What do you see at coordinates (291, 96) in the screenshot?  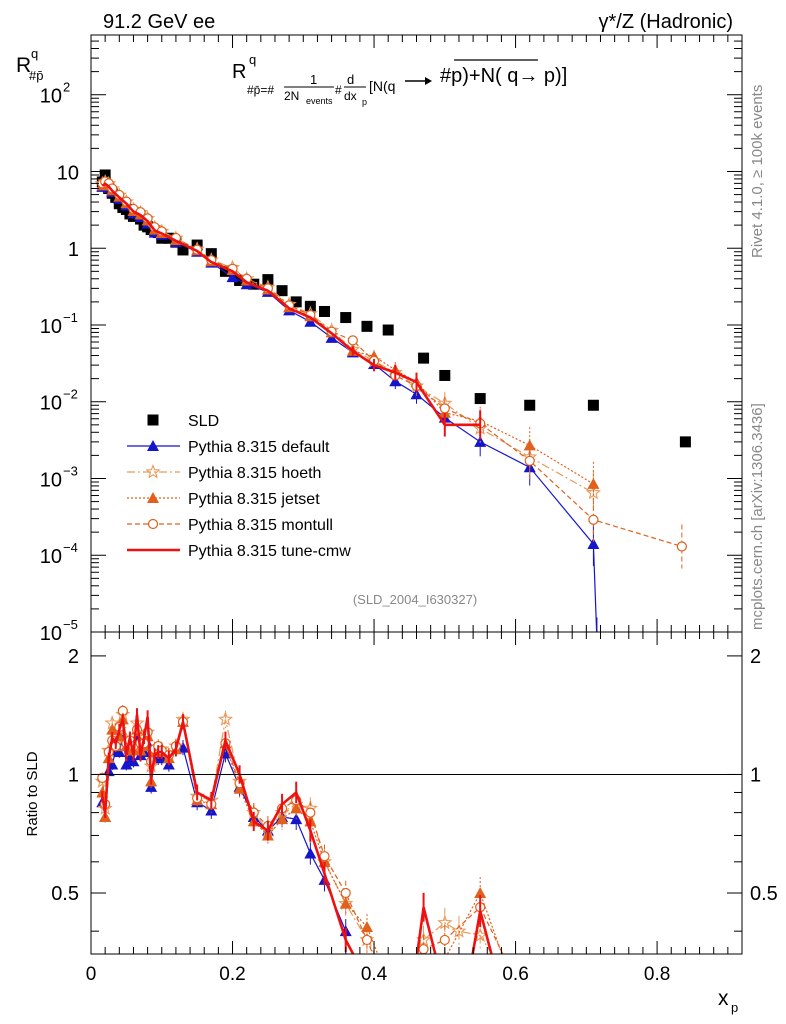 I see `title-frac-den: 2N` at bounding box center [291, 96].